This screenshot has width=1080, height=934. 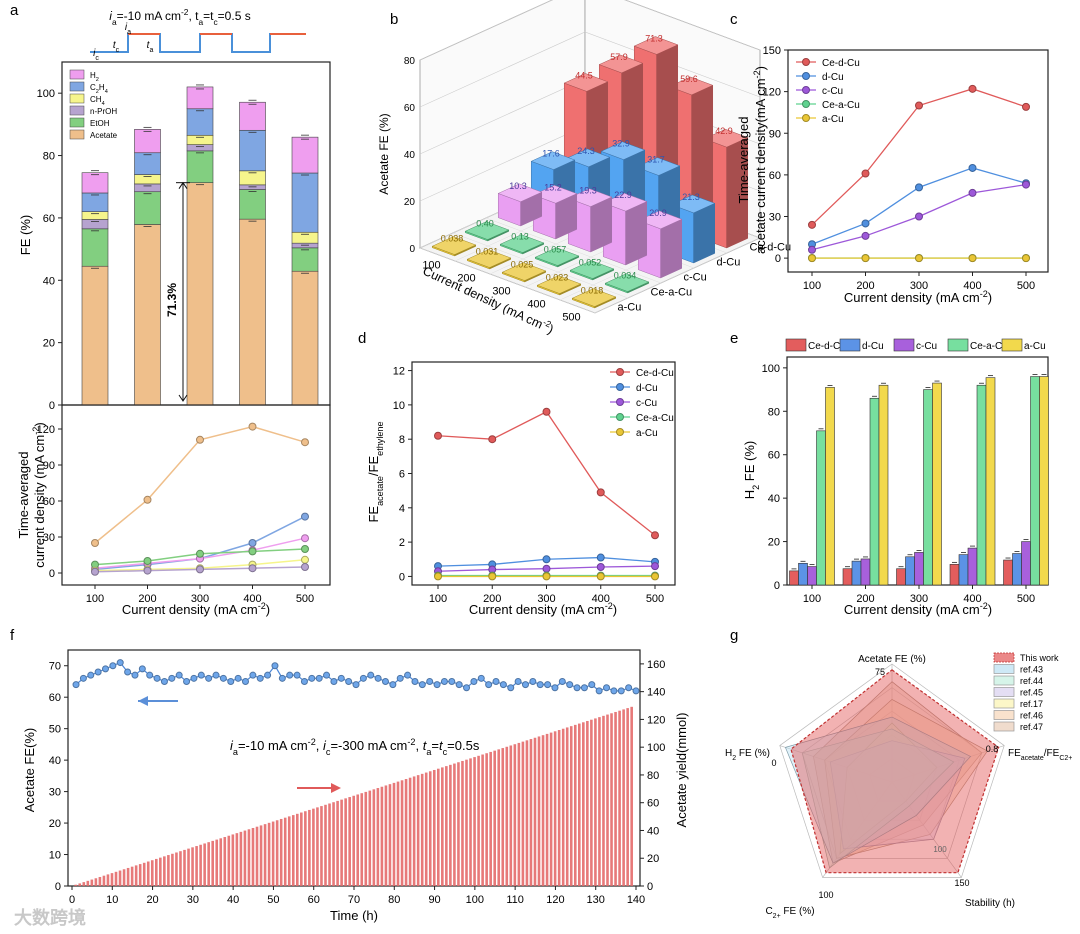 What do you see at coordinates (193, 16) in the screenshot?
I see `label-part: , t` at bounding box center [193, 16].